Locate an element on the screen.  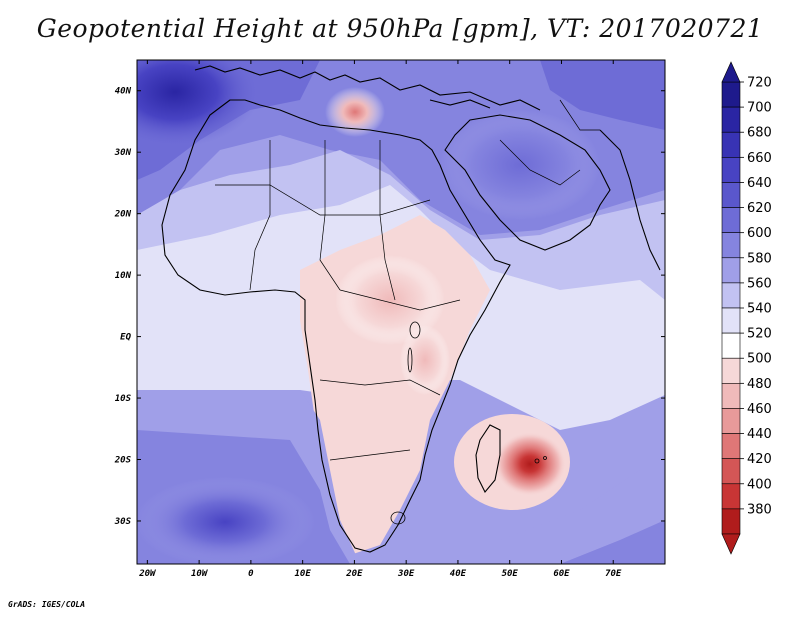
x-tick-label: 30E is located at coordinates (406, 574).